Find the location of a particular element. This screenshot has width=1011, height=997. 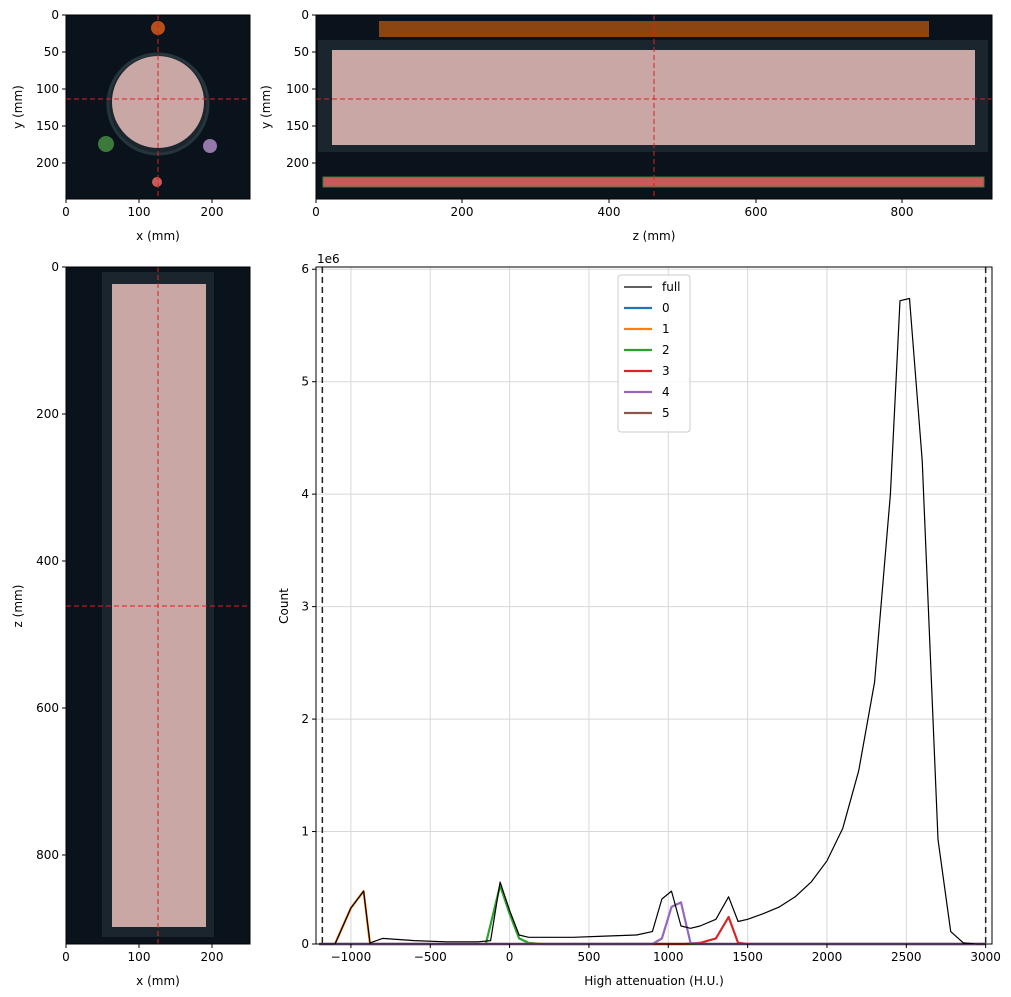

legend-label: 2 is located at coordinates (666, 350).